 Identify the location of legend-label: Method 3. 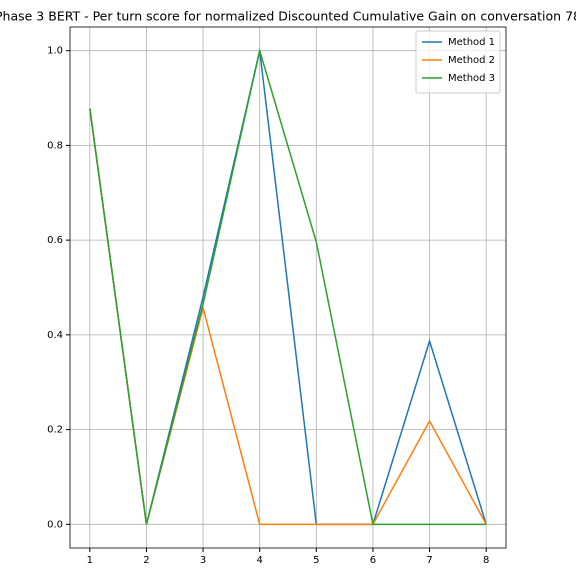
(471, 78).